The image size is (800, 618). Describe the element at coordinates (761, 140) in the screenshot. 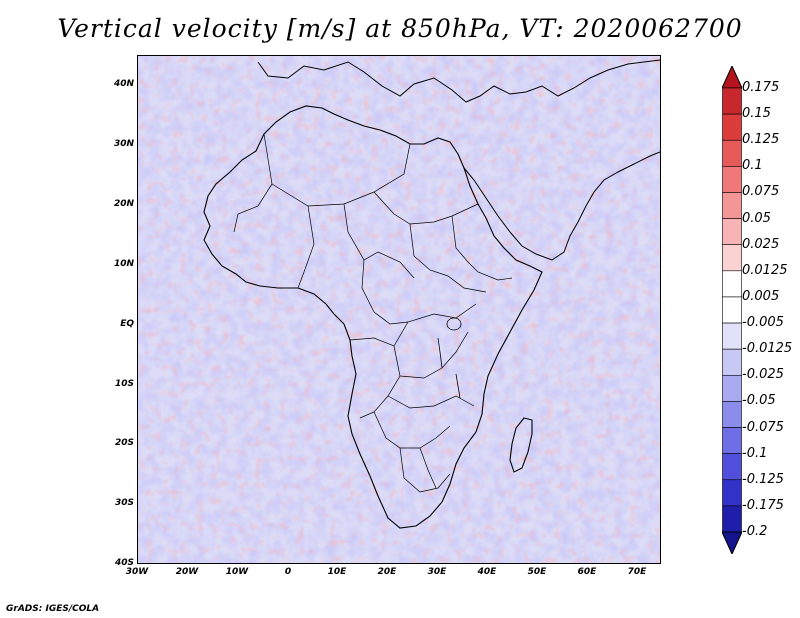

I see `colorbar-label: 0.125` at that location.